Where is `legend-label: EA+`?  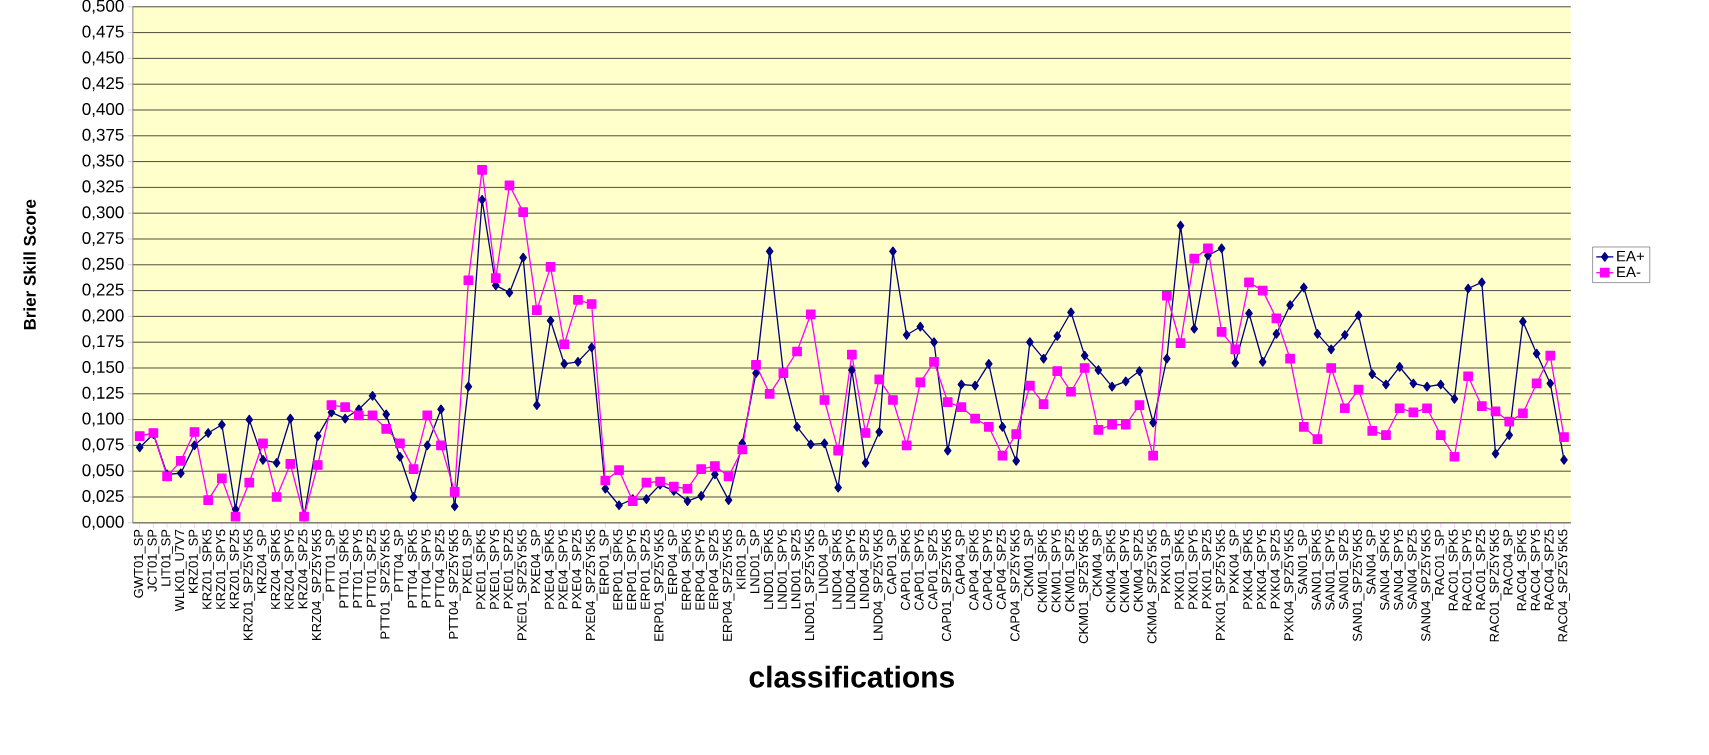 legend-label: EA+ is located at coordinates (1631, 256).